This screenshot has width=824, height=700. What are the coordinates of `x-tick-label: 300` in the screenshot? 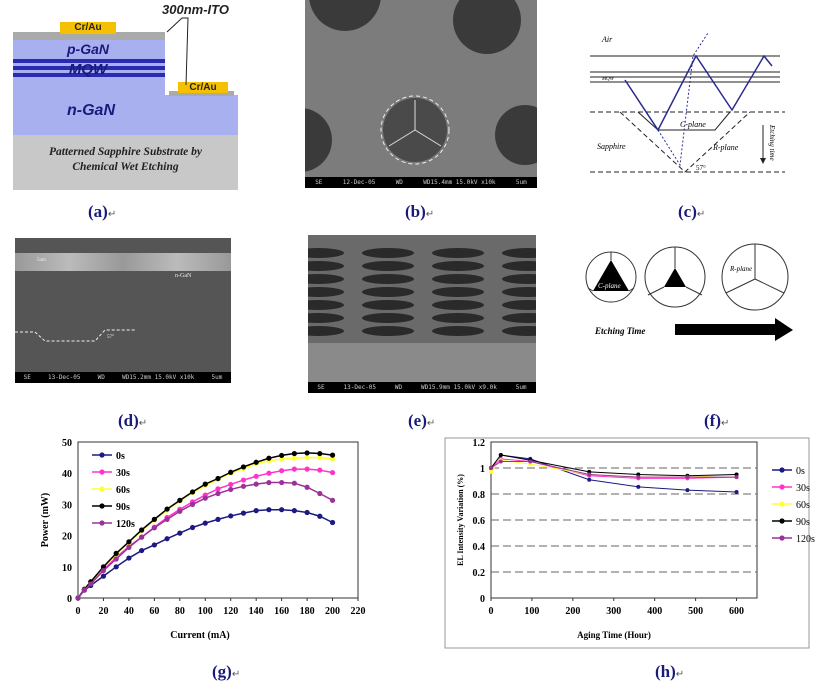 It's located at (613, 611).